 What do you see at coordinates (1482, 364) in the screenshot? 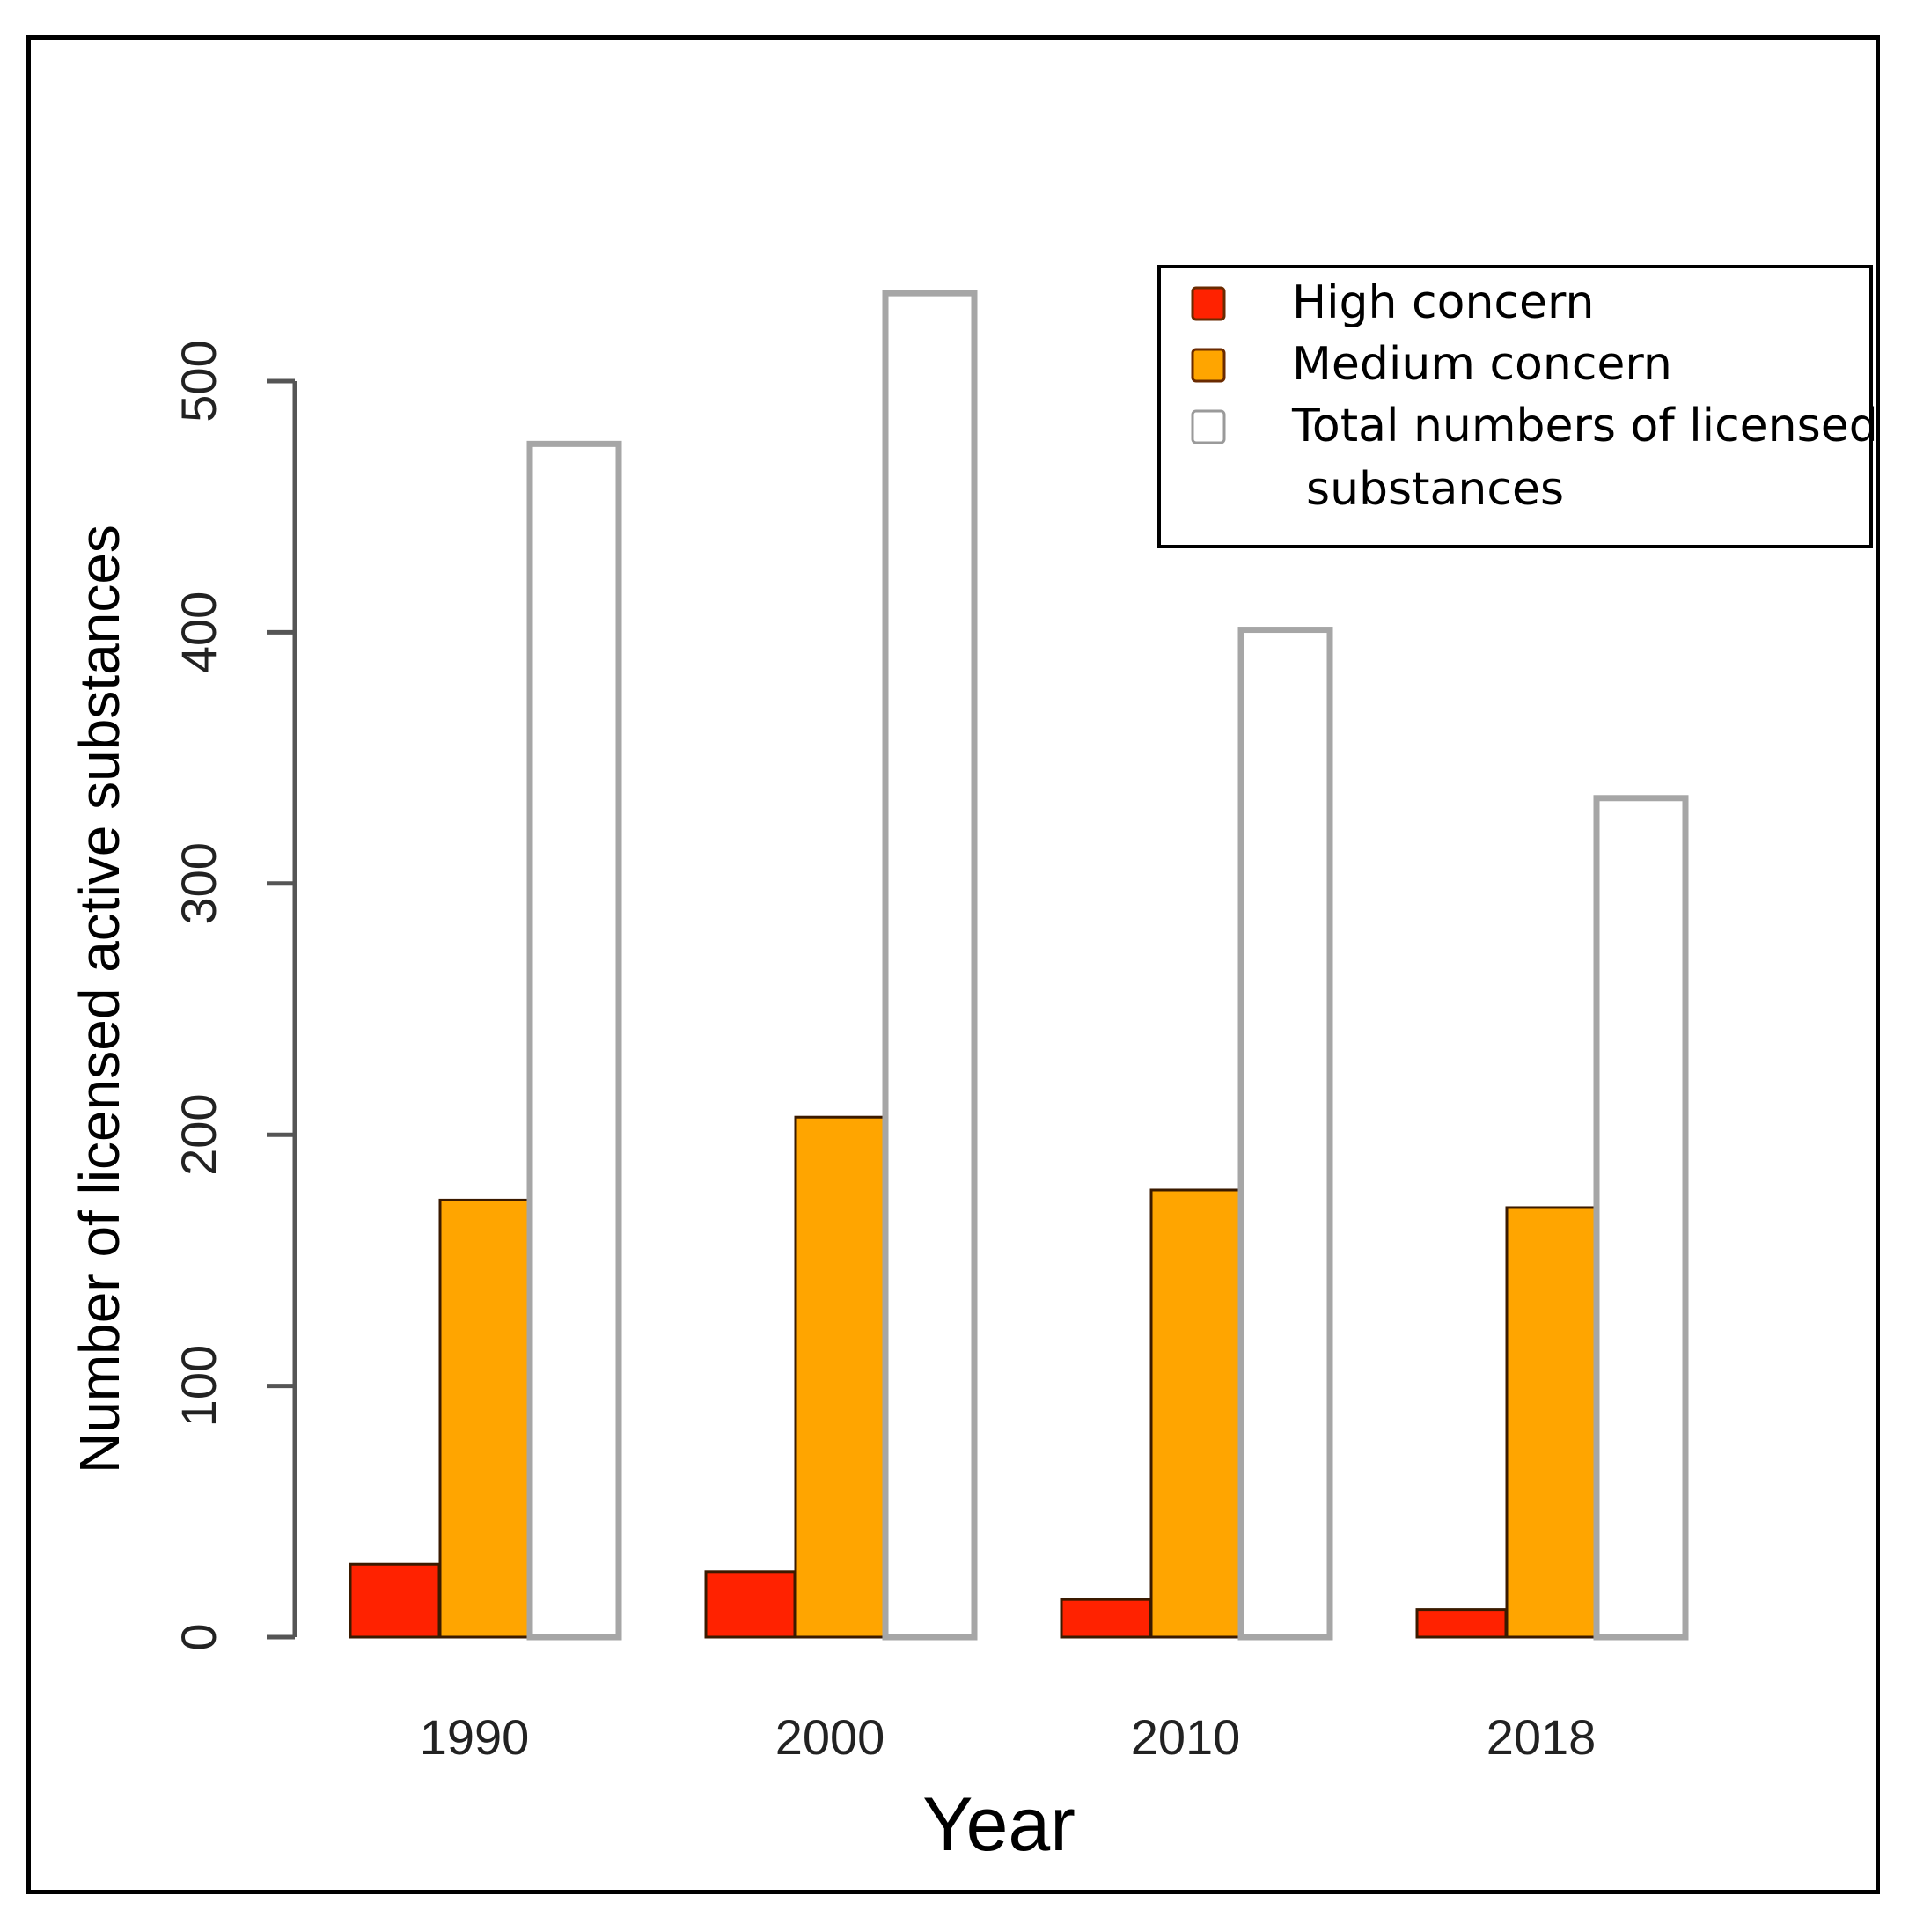
I see `legend-label: Medium concern` at bounding box center [1482, 364].